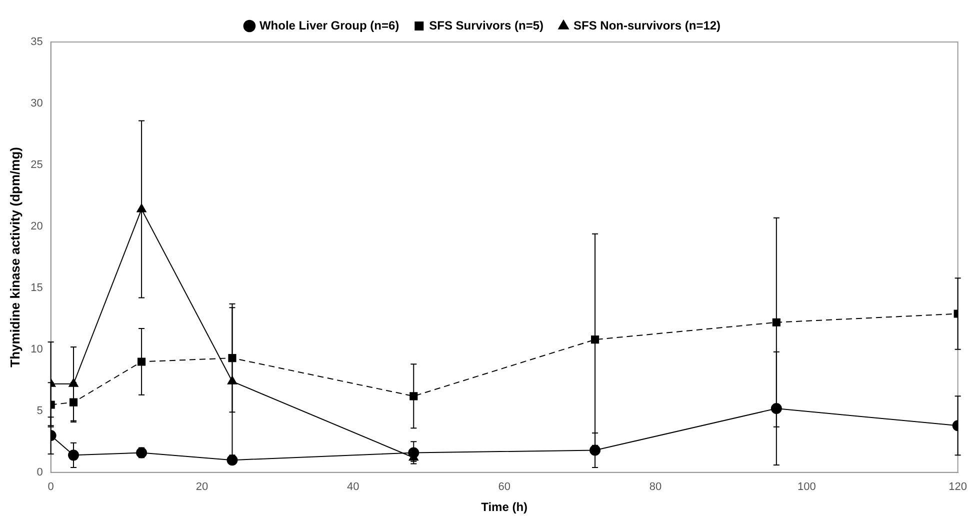  Describe the element at coordinates (504, 507) in the screenshot. I see `x-axis-title: Time (h)` at that location.